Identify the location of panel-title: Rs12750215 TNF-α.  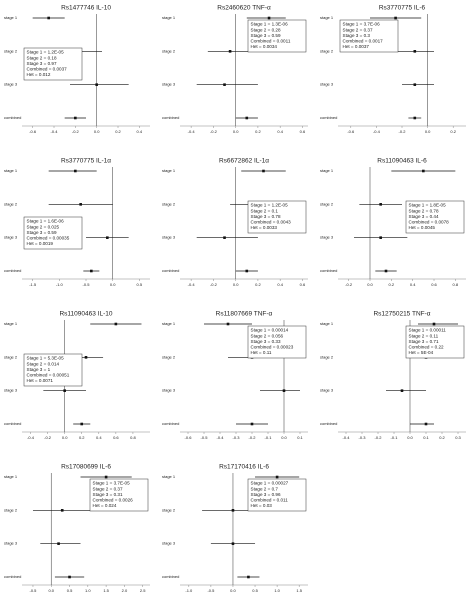
(401, 314).